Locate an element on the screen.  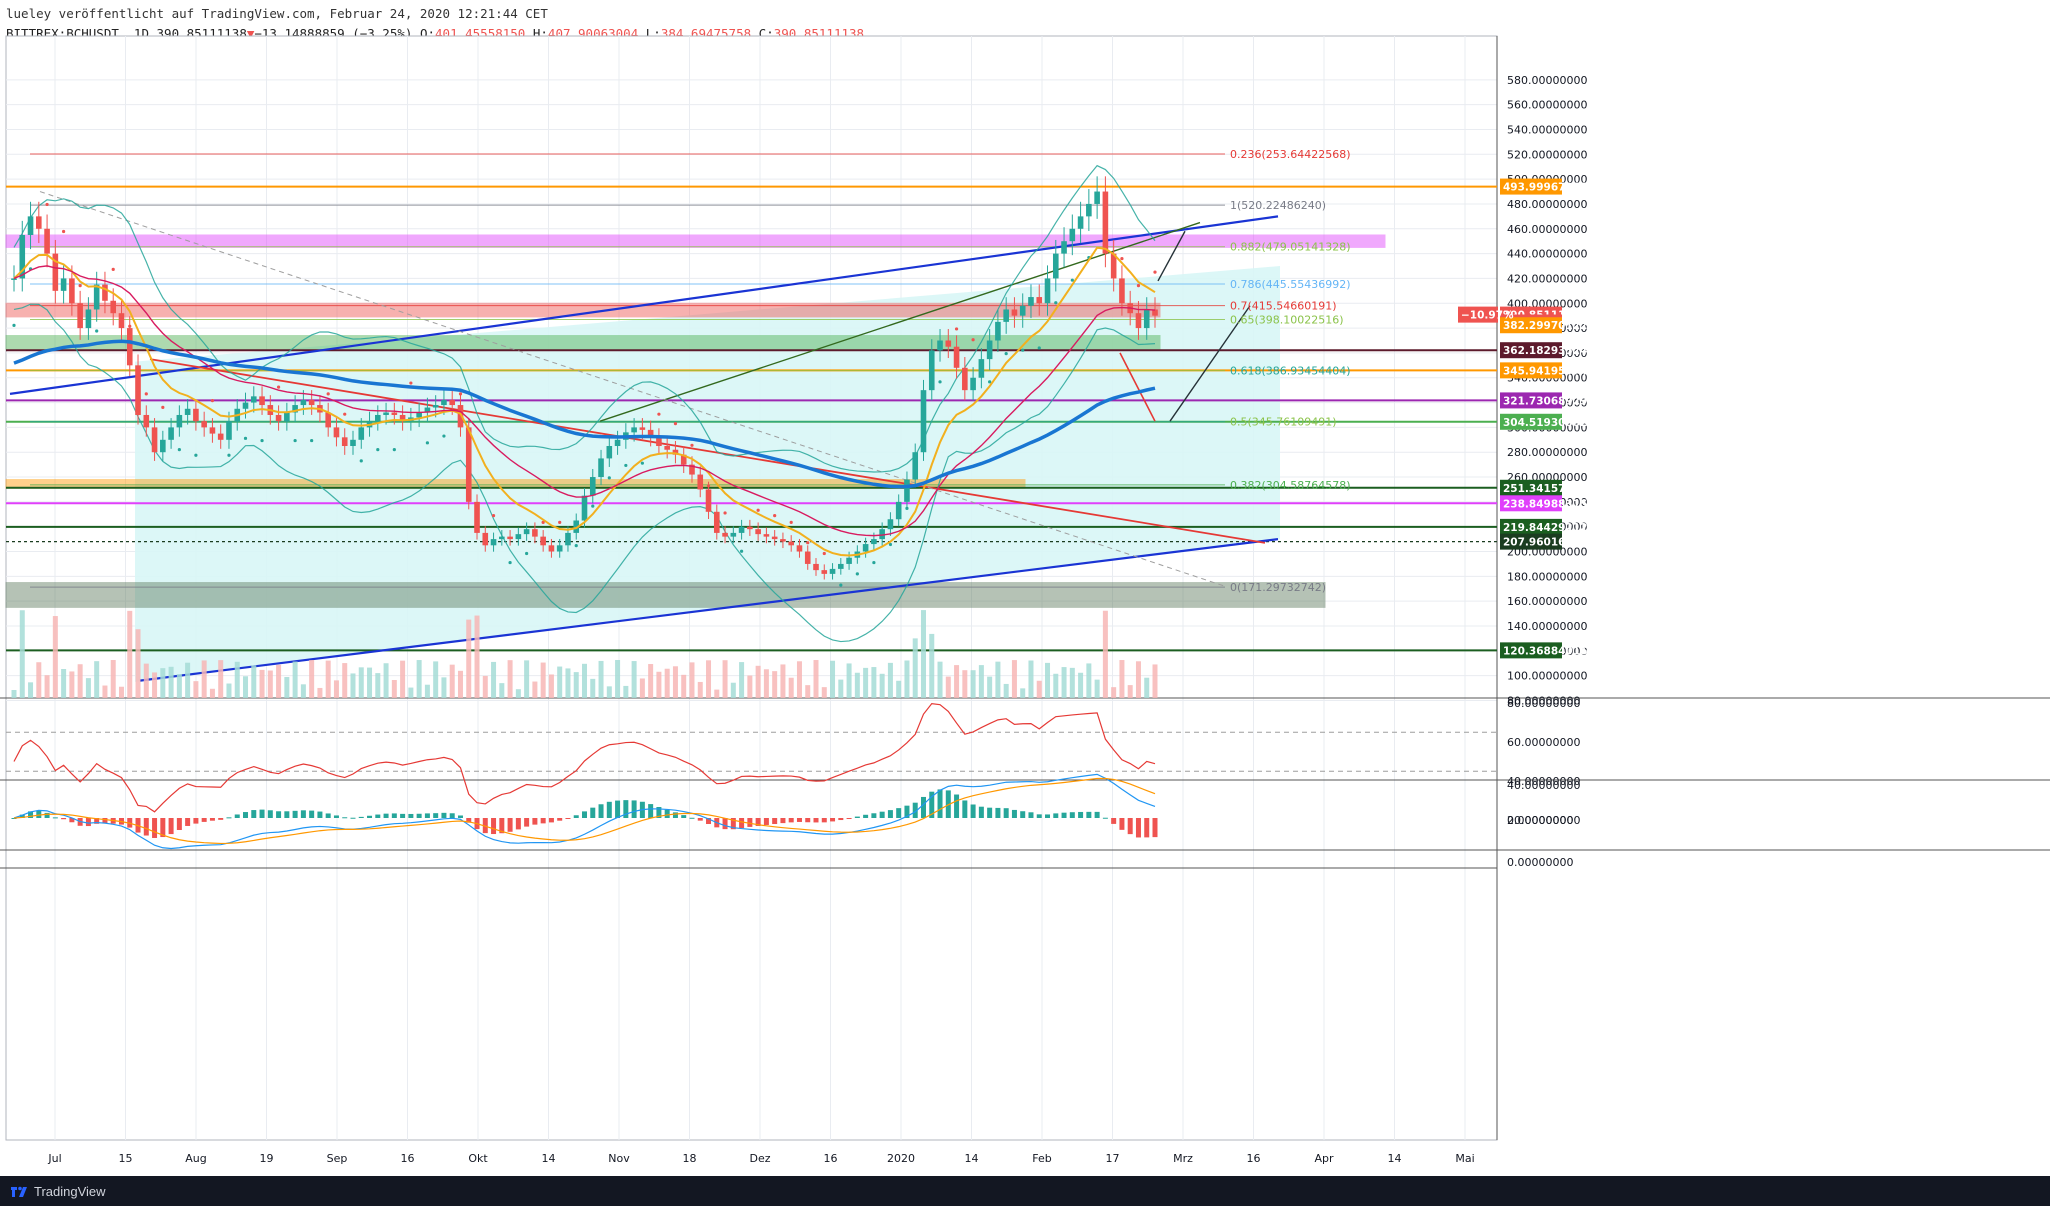
volume-bars is located at coordinates (584, 654).